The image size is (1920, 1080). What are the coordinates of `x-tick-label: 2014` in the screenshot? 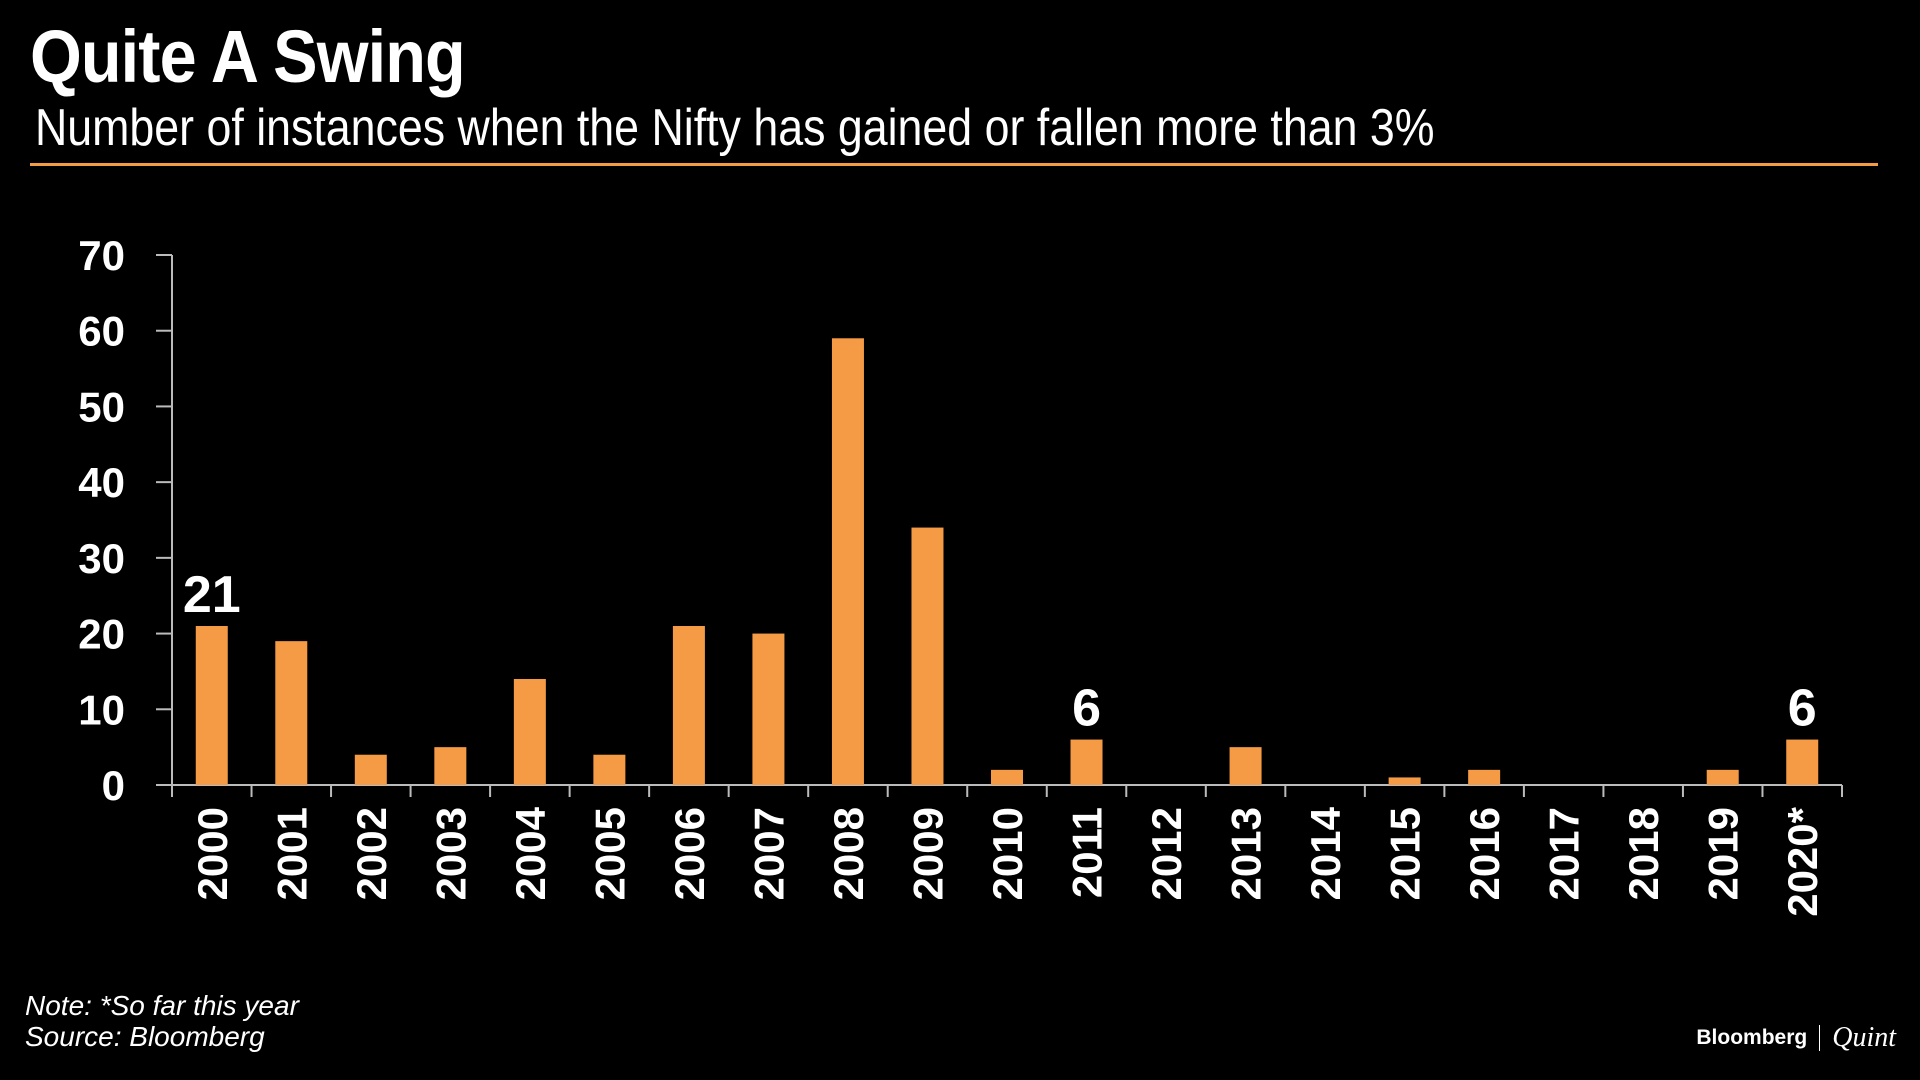 It's located at (1325, 853).